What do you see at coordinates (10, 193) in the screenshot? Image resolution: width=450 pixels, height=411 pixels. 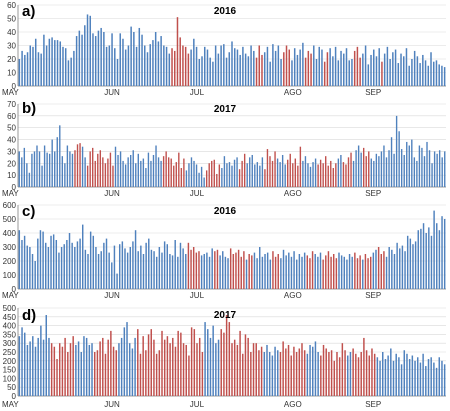 I see `x-tick-label: MAY` at bounding box center [10, 193].